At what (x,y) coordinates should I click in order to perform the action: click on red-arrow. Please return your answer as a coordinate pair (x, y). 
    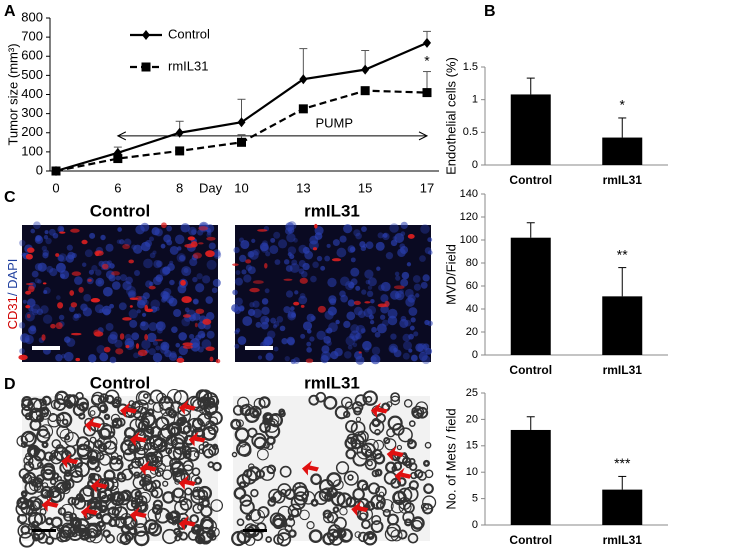
    Looking at the image, I should click on (187, 482).